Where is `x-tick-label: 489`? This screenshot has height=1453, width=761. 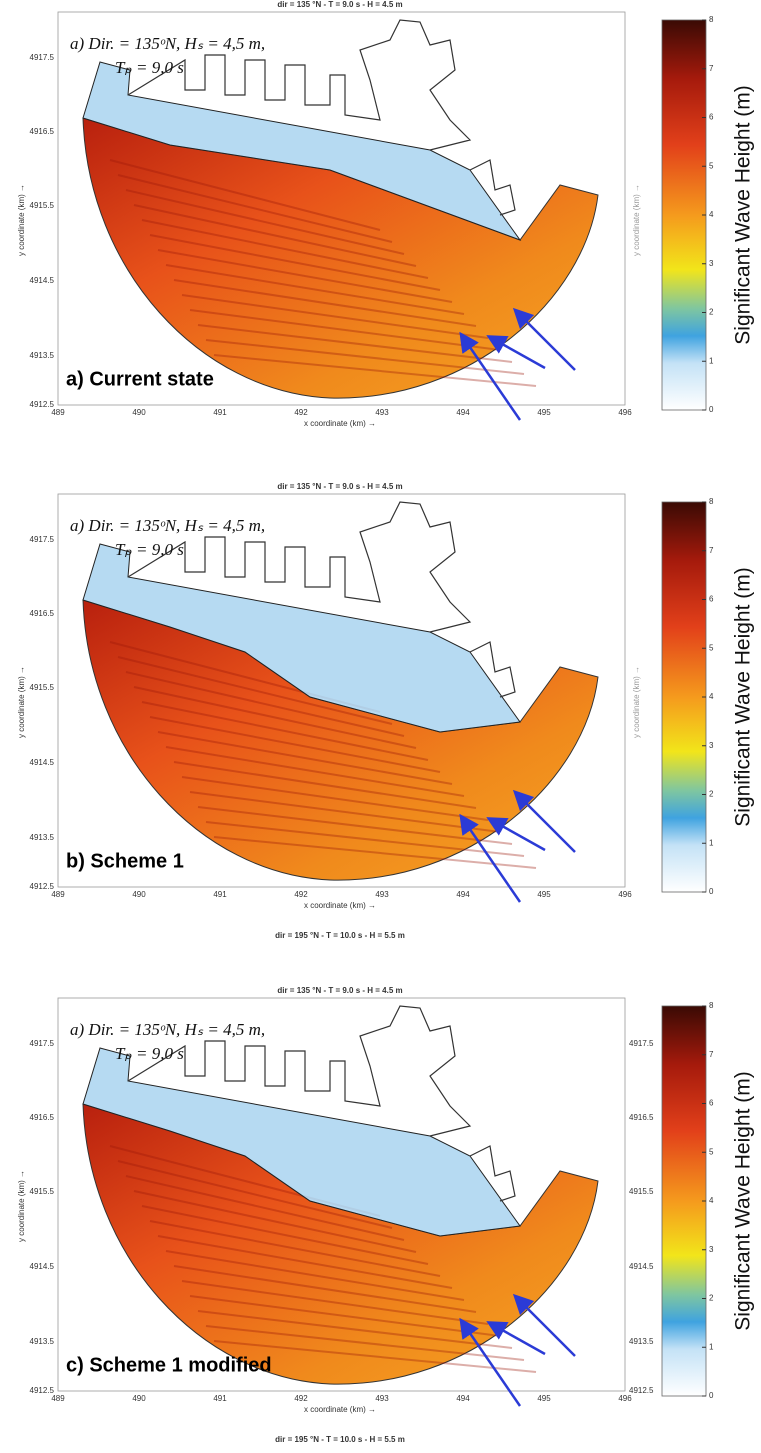
x-tick-label: 489 is located at coordinates (58, 1398).